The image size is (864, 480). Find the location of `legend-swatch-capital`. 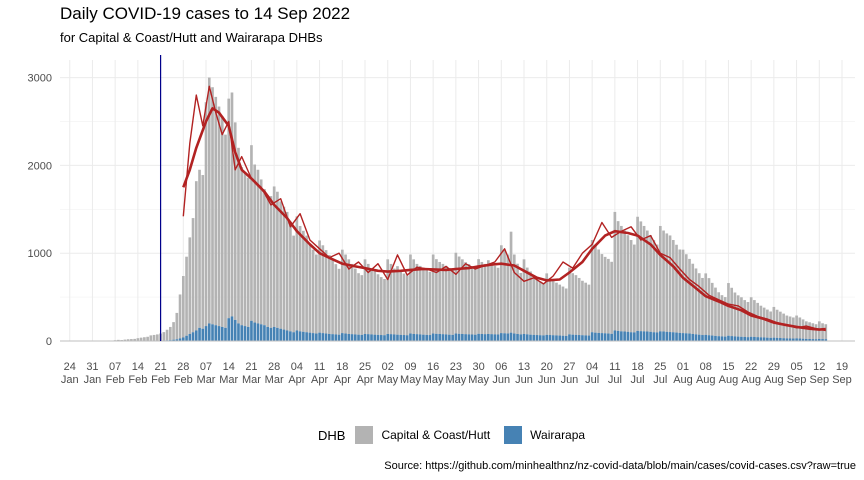

legend-swatch-capital is located at coordinates (364, 435).